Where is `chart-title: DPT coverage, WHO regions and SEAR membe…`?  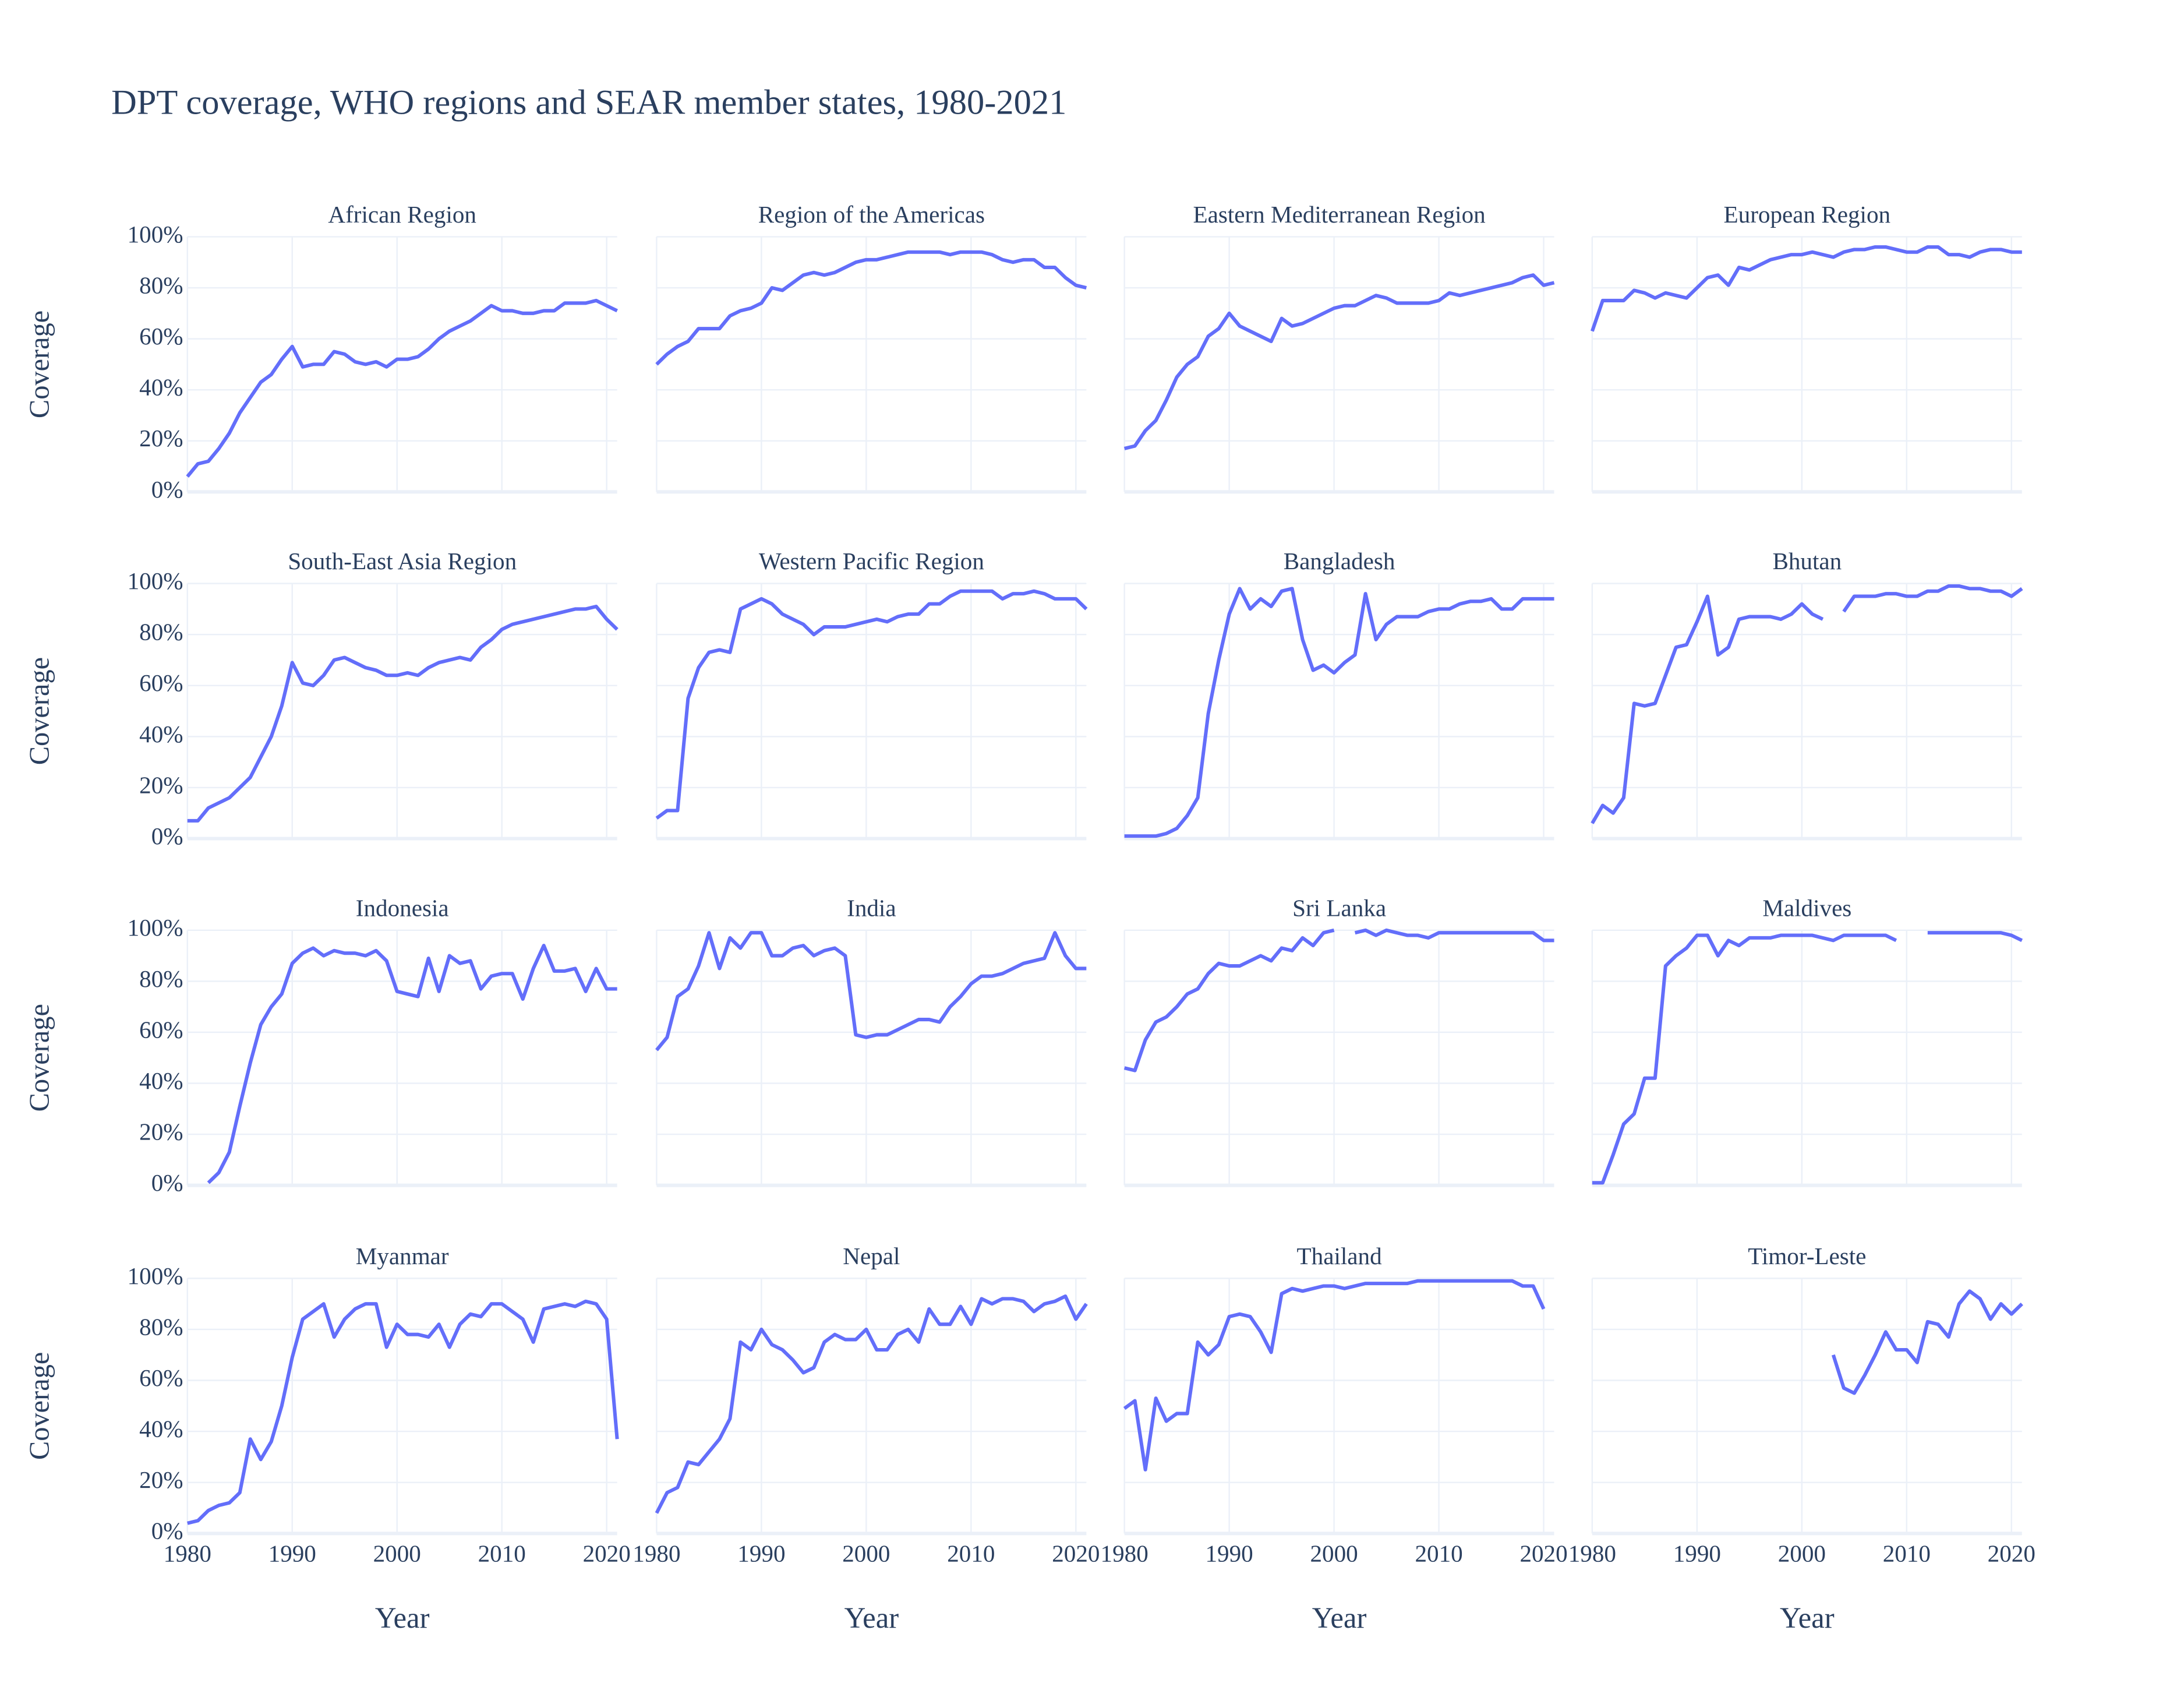 chart-title: DPT coverage, WHO regions and SEAR membe… is located at coordinates (588, 102).